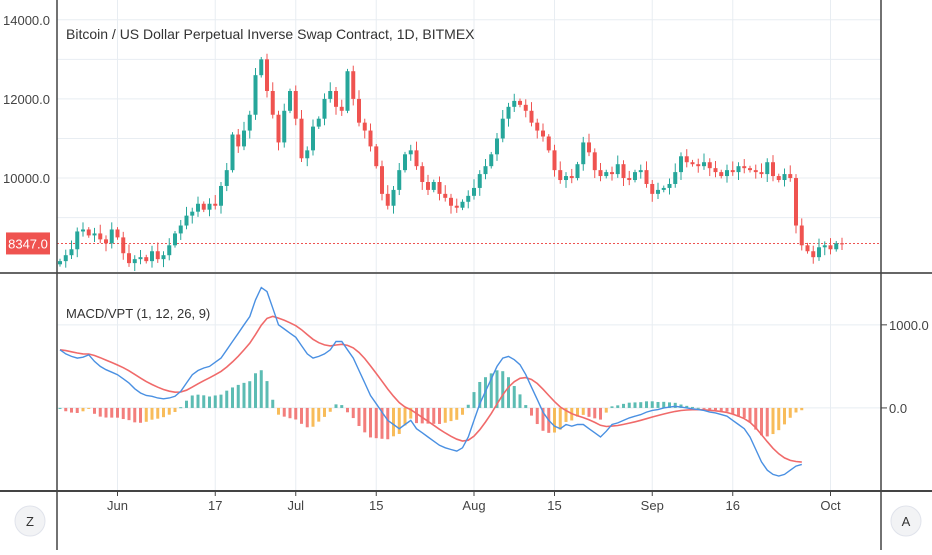 This screenshot has width=932, height=555. I want to click on auto-scale-button: A, so click(906, 521).